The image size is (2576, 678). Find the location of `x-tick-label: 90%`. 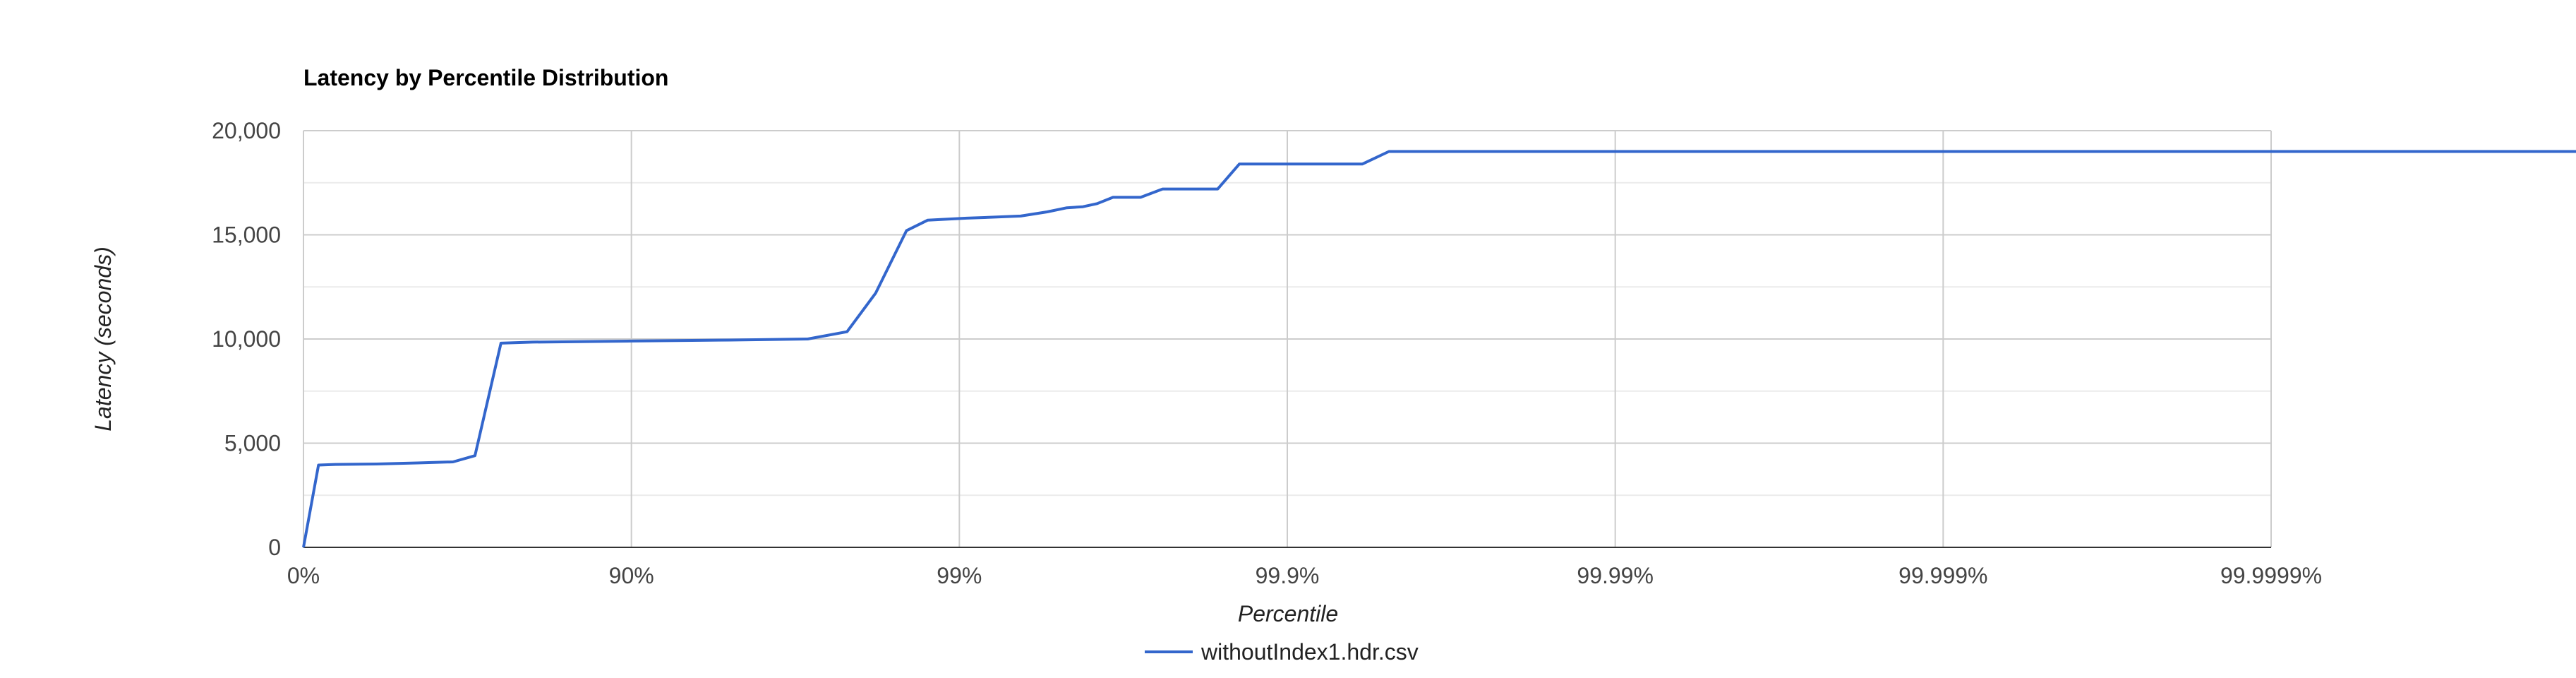

x-tick-label: 90% is located at coordinates (631, 575).